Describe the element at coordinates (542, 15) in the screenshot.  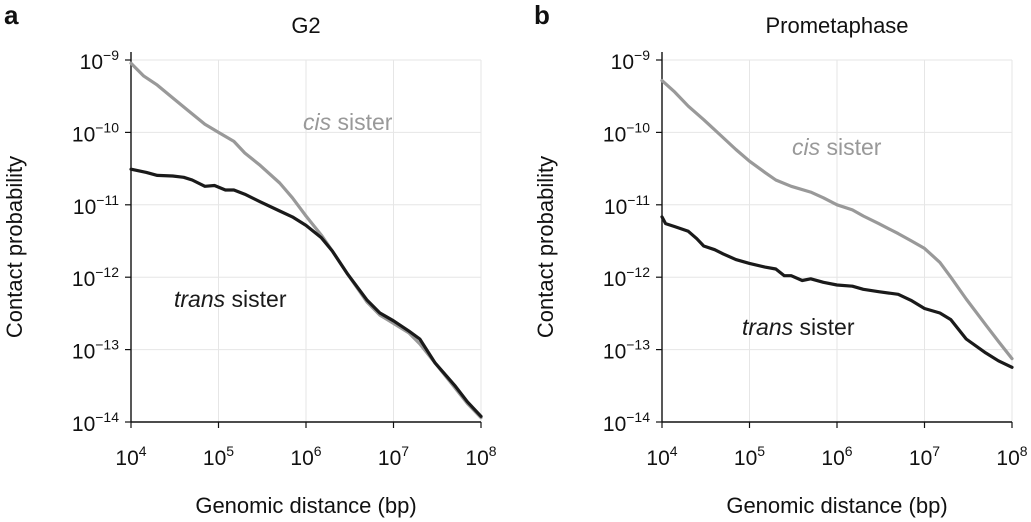
I see `panel-letter: b` at that location.